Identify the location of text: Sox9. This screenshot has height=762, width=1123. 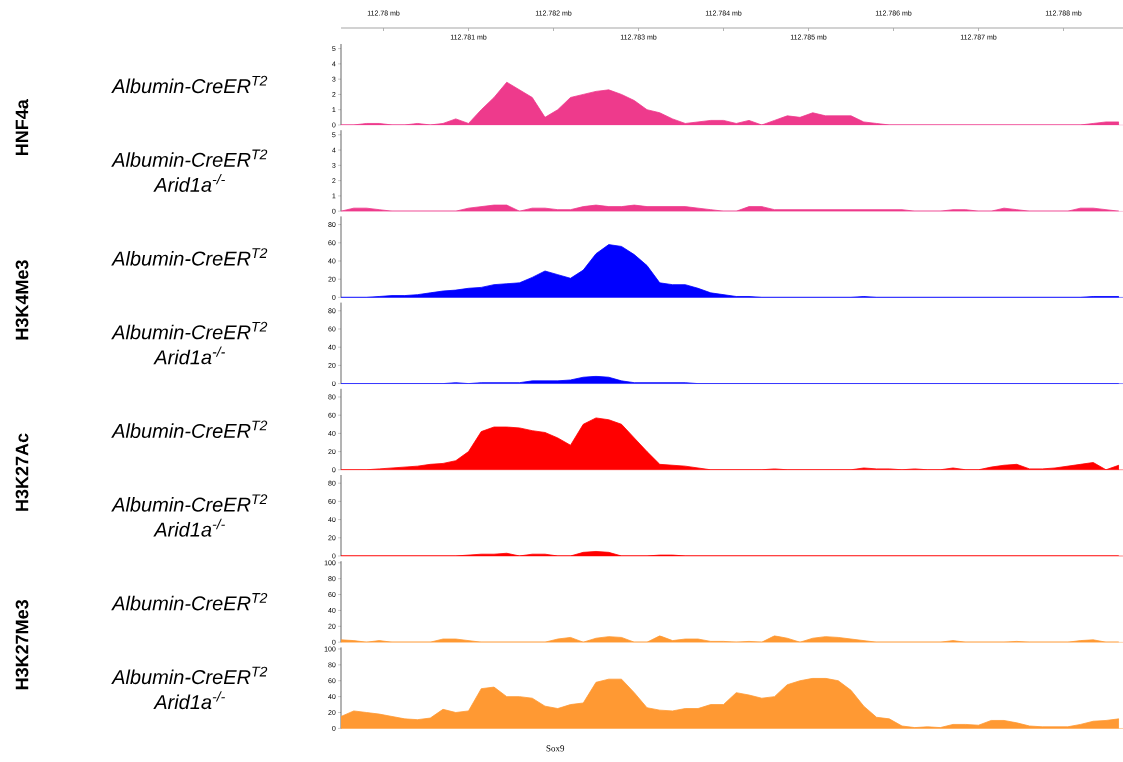
(555, 748).